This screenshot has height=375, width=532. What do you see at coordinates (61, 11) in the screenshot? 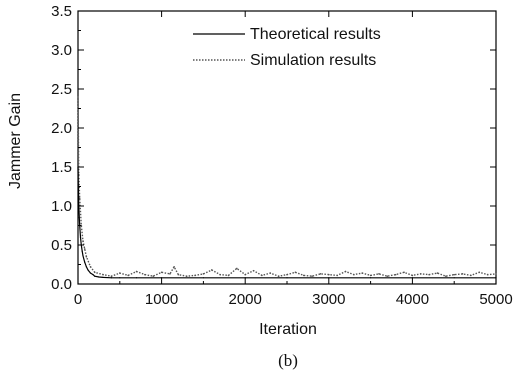
I see `y-tick-label: 3.5` at bounding box center [61, 11].